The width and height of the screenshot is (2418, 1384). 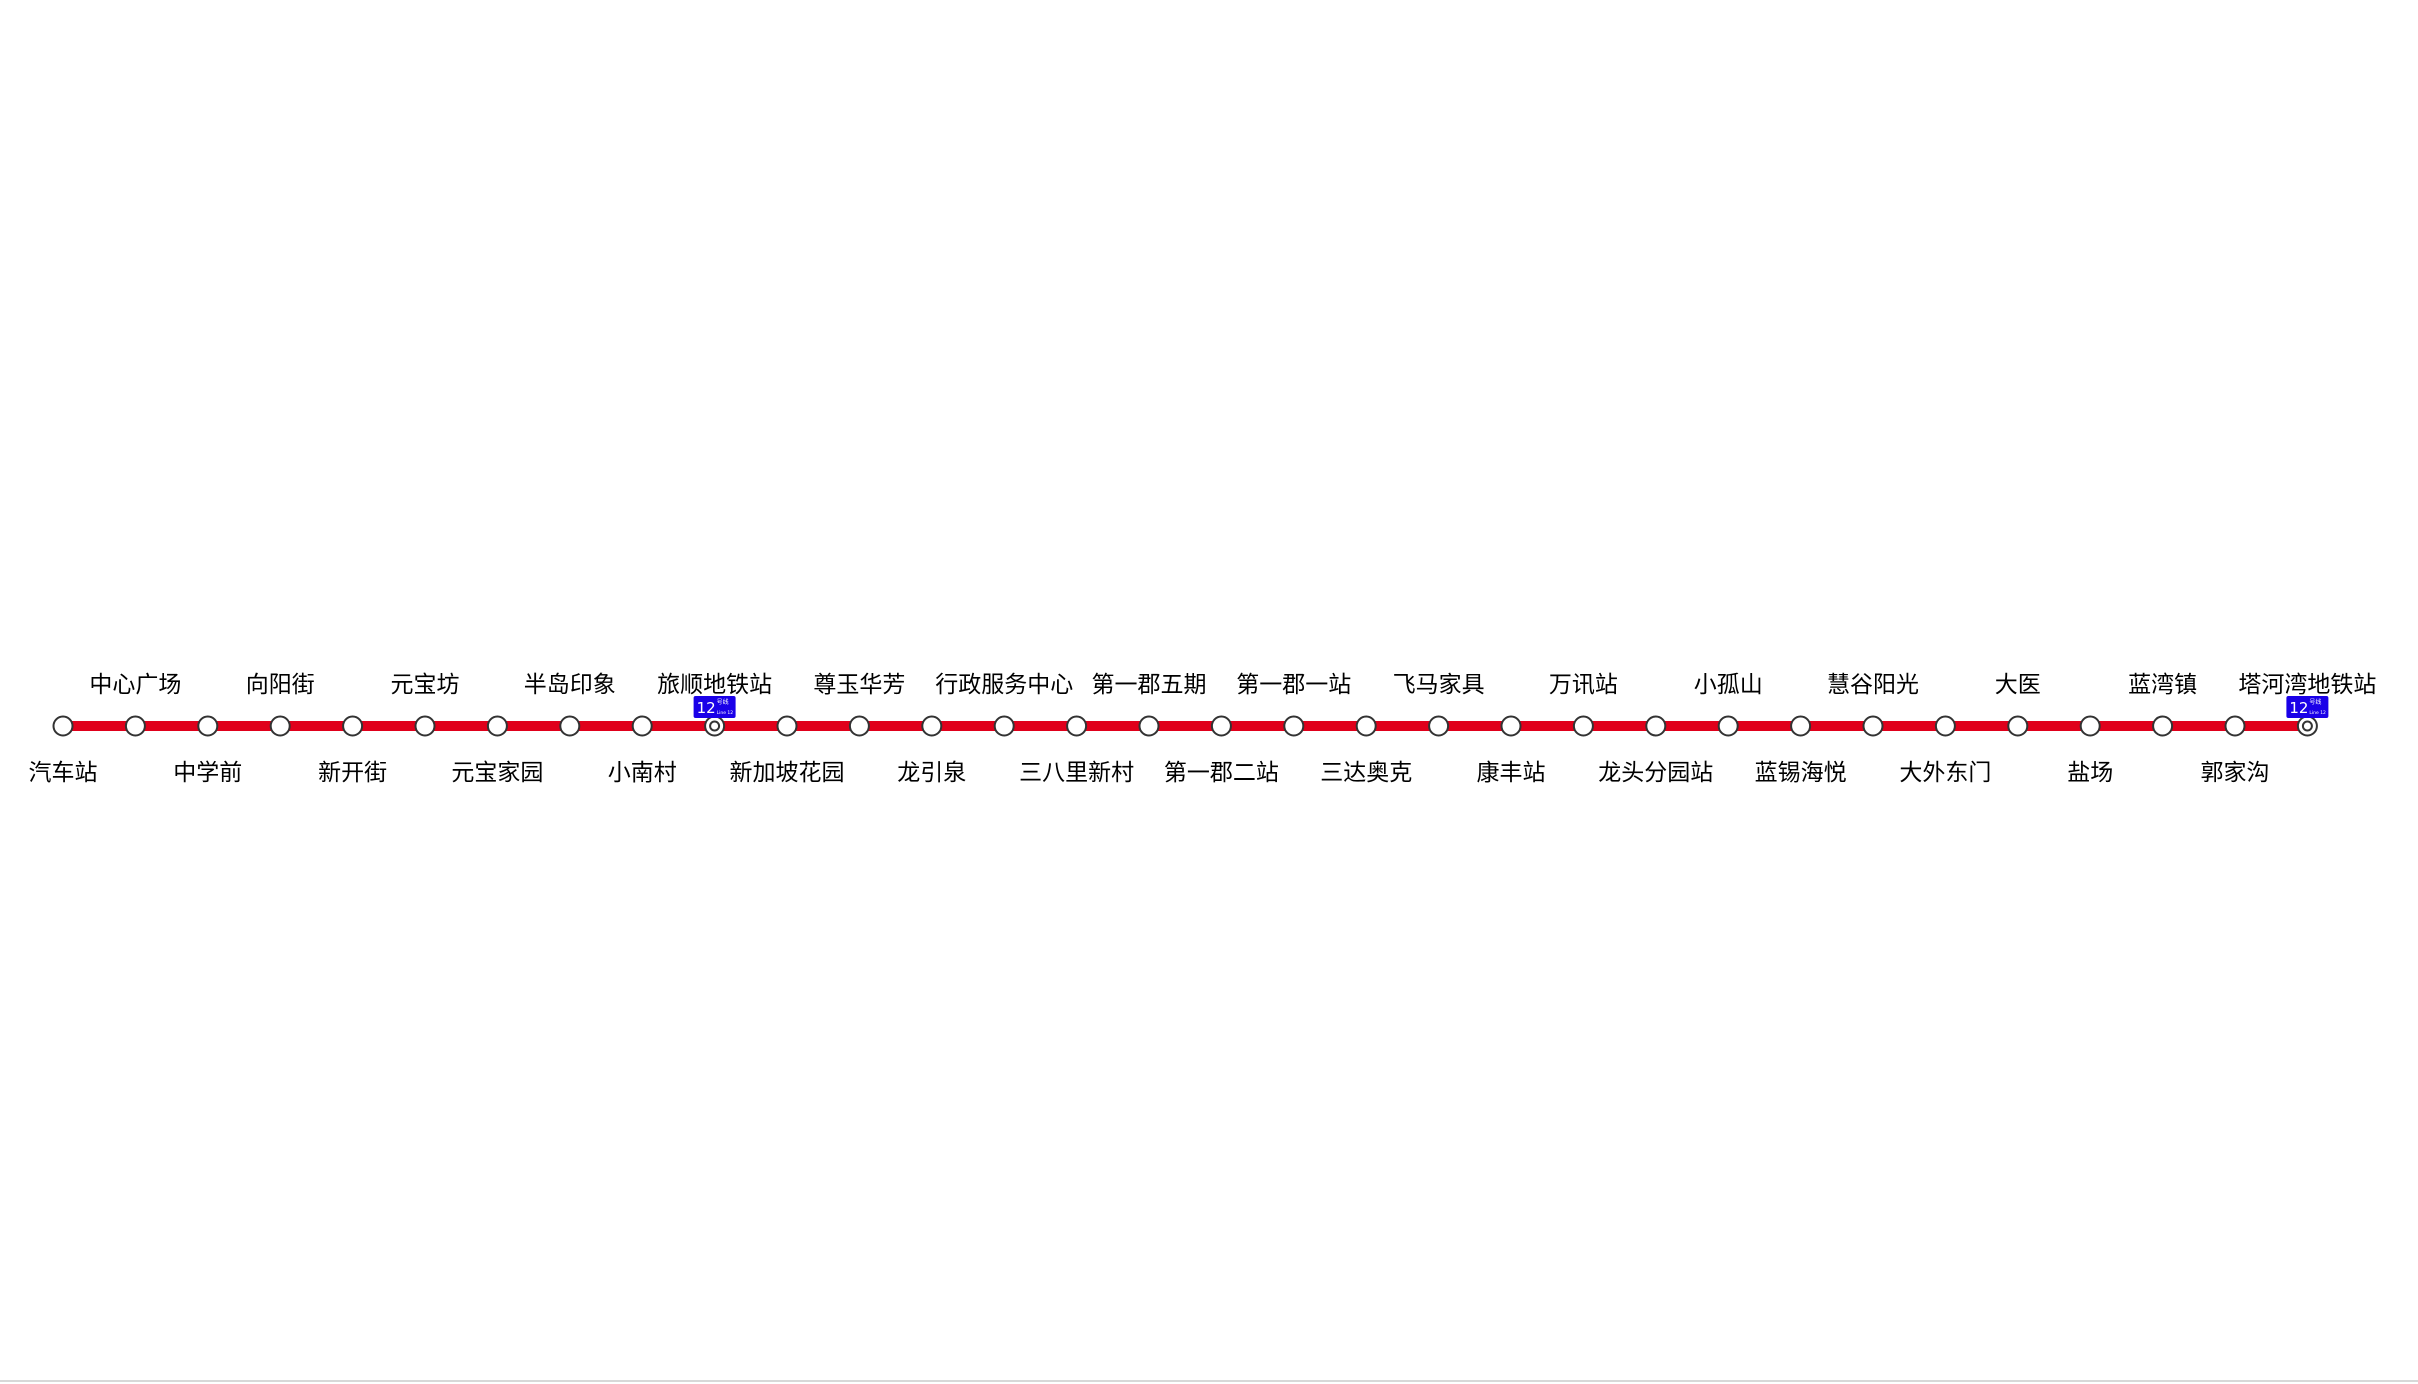 What do you see at coordinates (1076, 773) in the screenshot?
I see `station-label: 三八里新村` at bounding box center [1076, 773].